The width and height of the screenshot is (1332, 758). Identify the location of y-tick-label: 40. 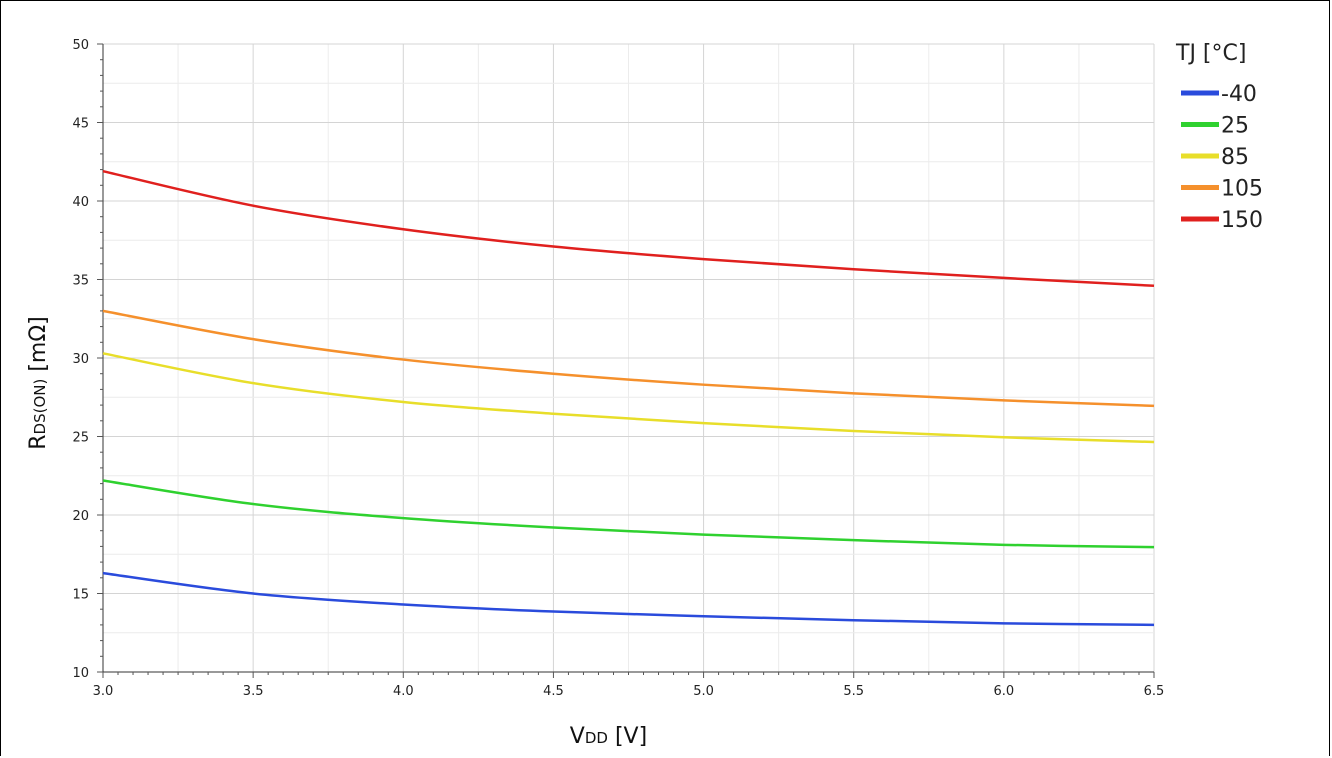
(80, 202).